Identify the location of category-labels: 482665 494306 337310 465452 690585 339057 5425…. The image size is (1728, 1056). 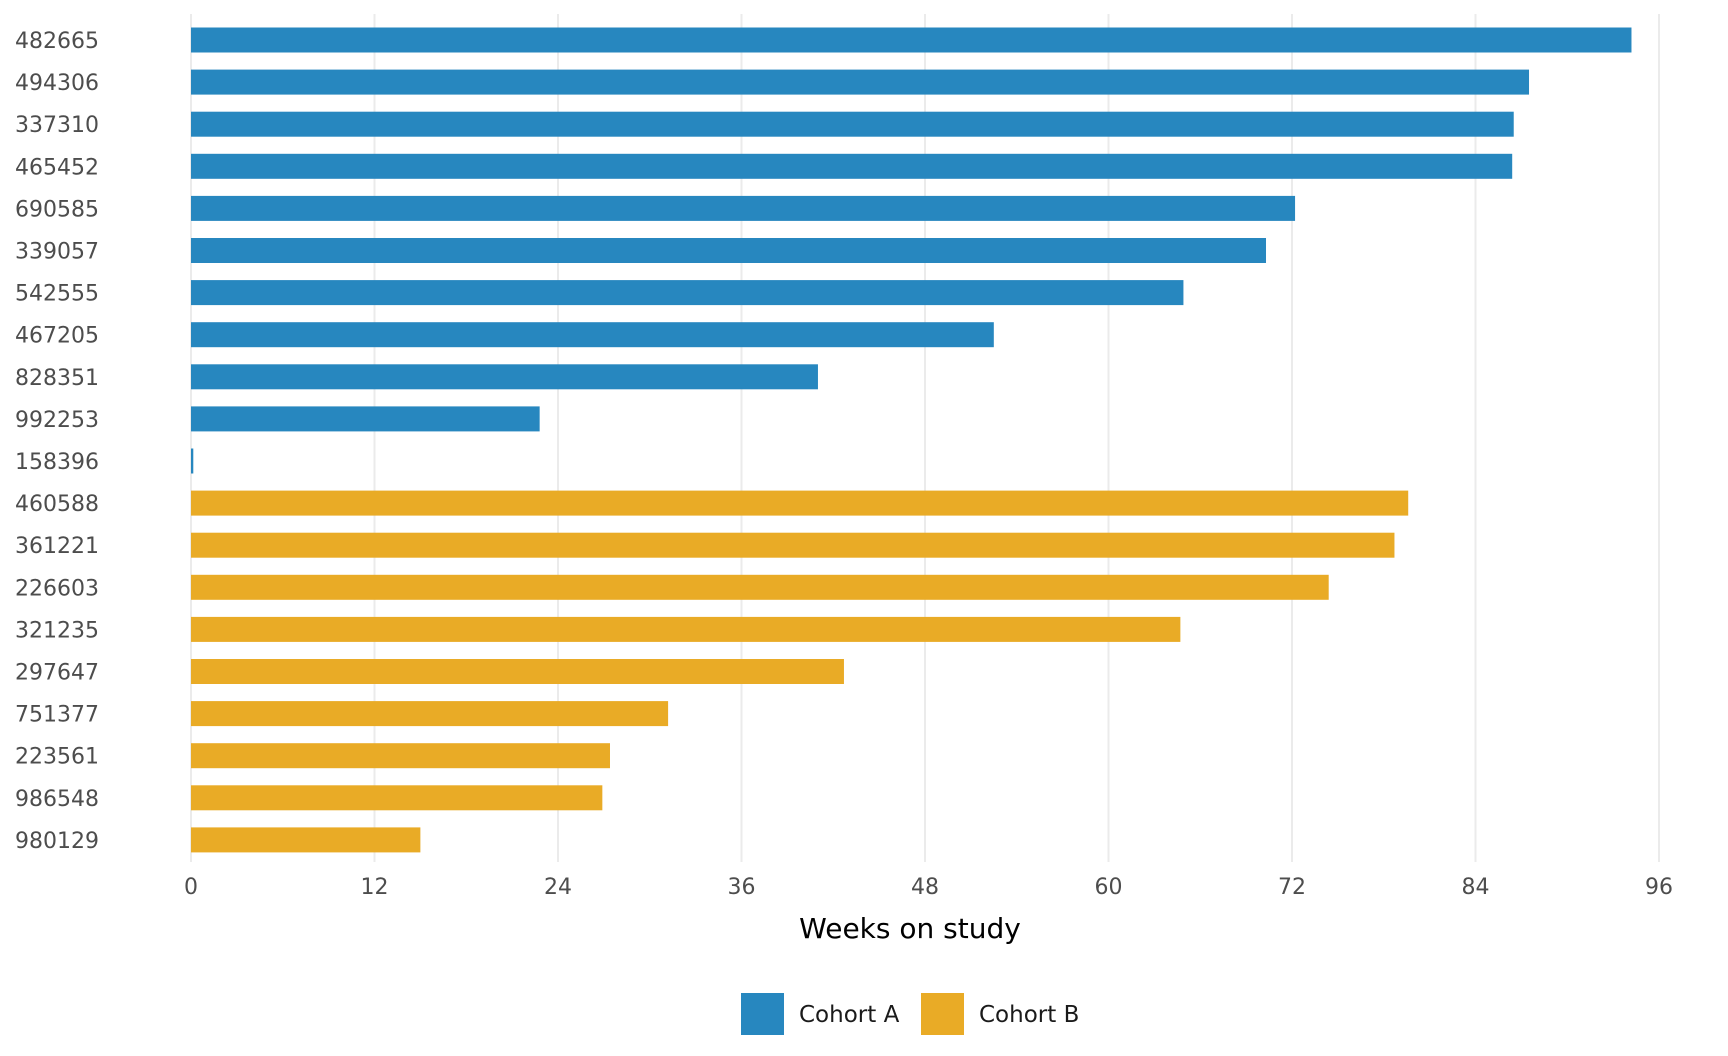
(57, 441).